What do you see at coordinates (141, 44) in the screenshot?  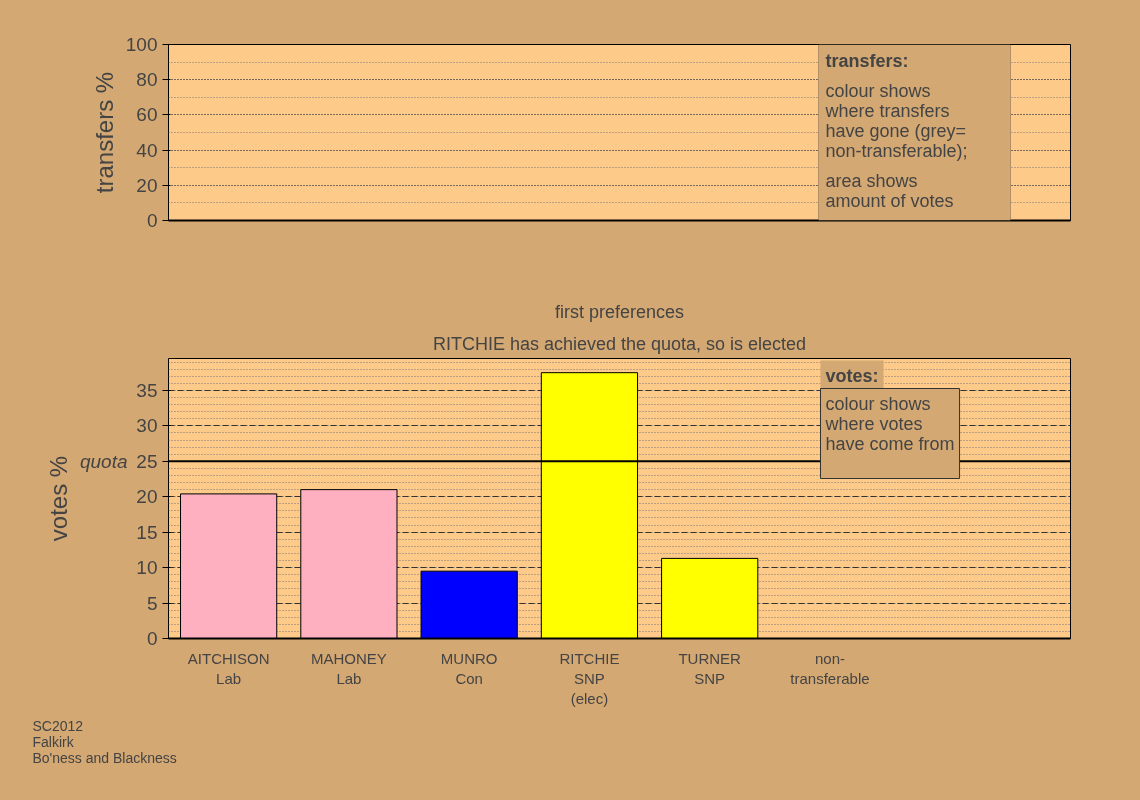 I see `y-tick-label: 100` at bounding box center [141, 44].